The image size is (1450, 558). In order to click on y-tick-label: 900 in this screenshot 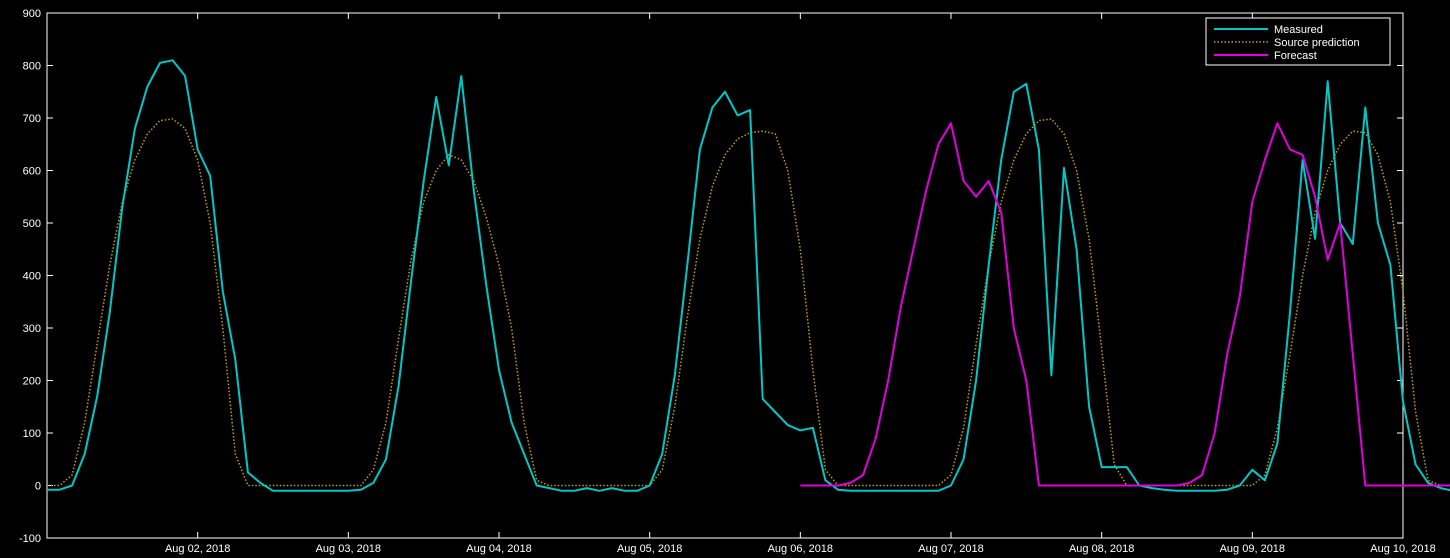, I will do `click(32, 14)`.